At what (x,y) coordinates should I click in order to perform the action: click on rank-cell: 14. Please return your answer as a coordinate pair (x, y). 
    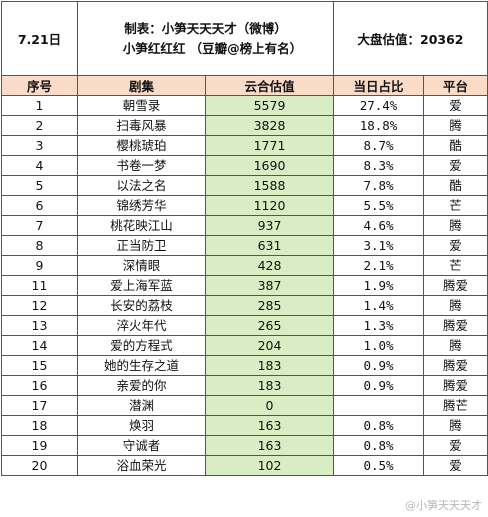
    Looking at the image, I should click on (39, 345).